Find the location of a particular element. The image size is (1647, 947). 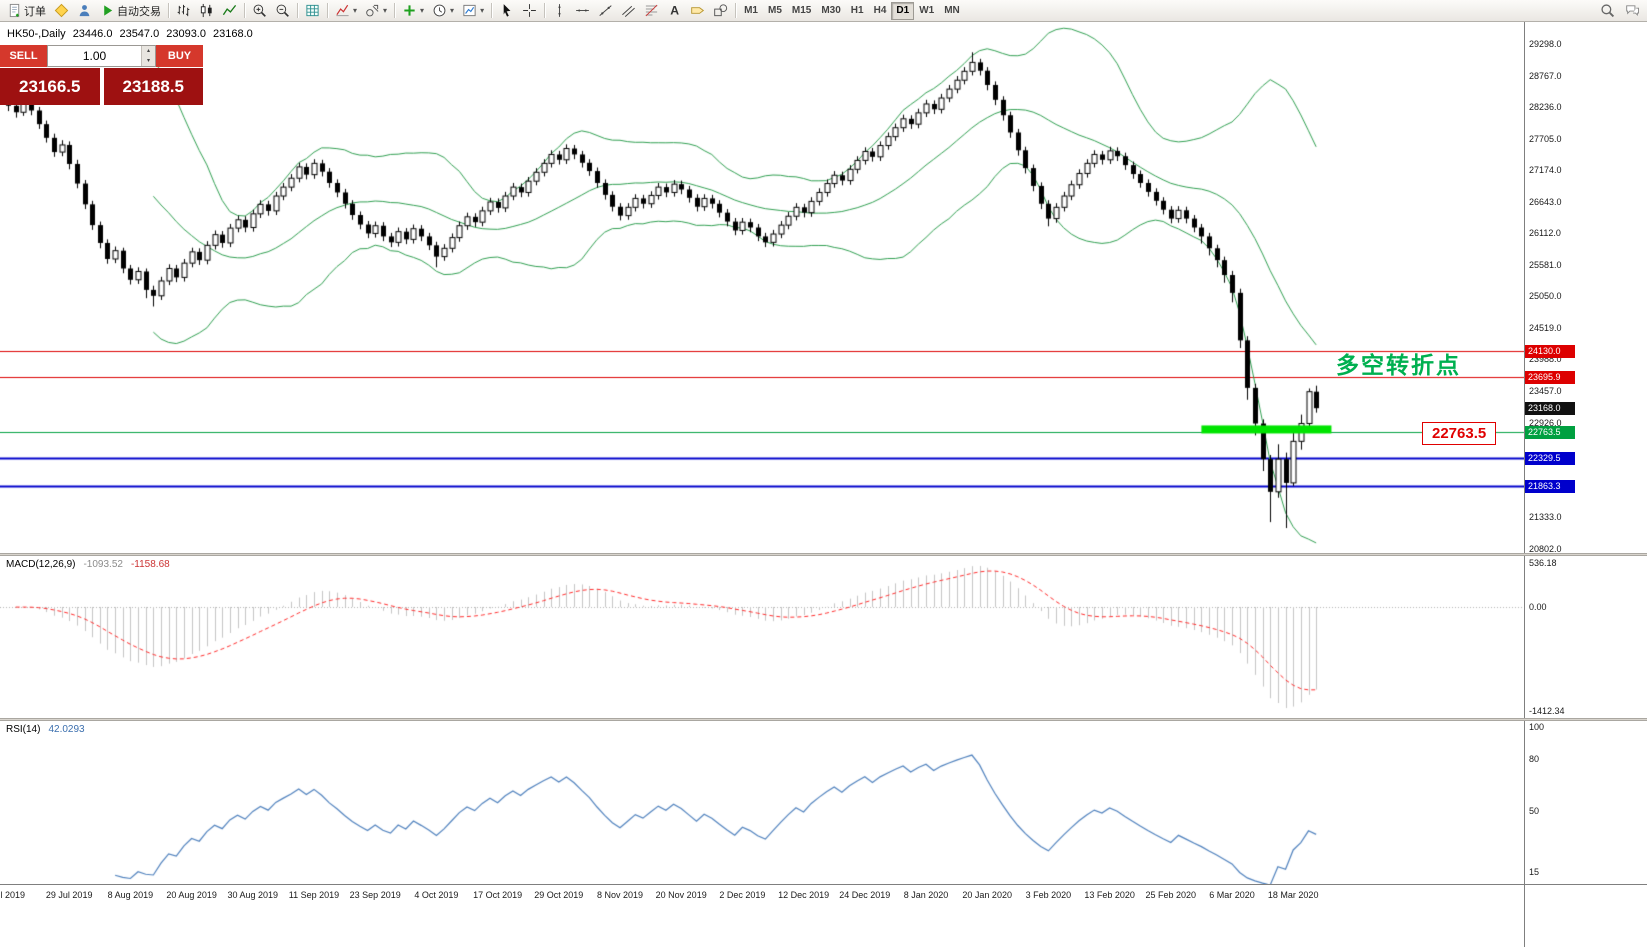

date-label: 20 Aug 2019 is located at coordinates (191, 895).